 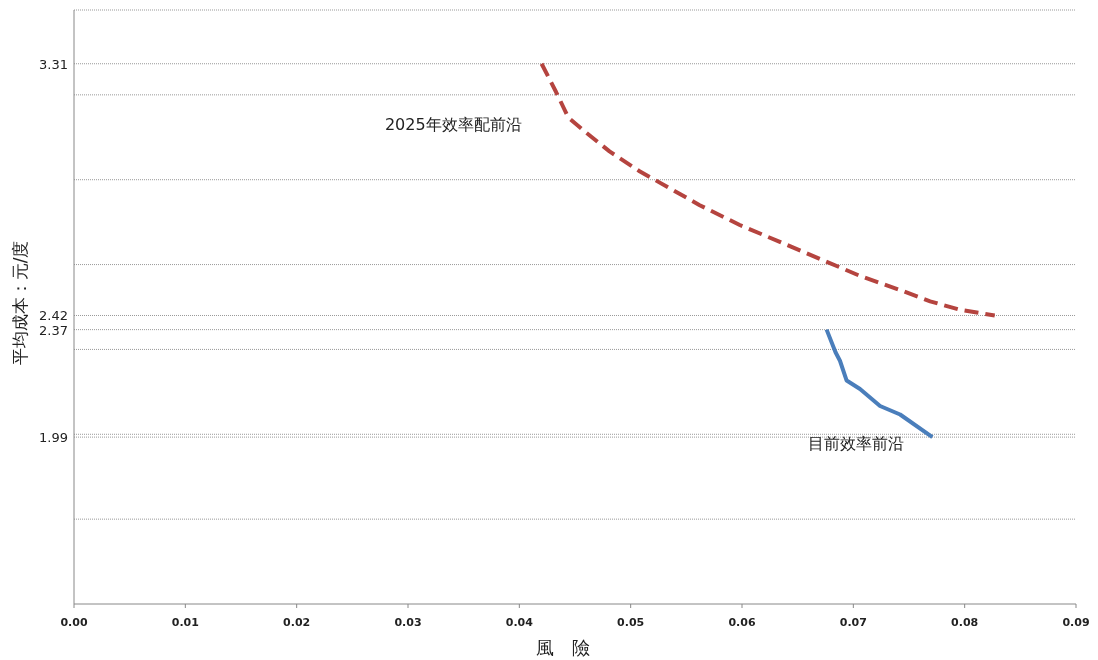 I want to click on text: 2025年效率配前沿, so click(x=453, y=124).